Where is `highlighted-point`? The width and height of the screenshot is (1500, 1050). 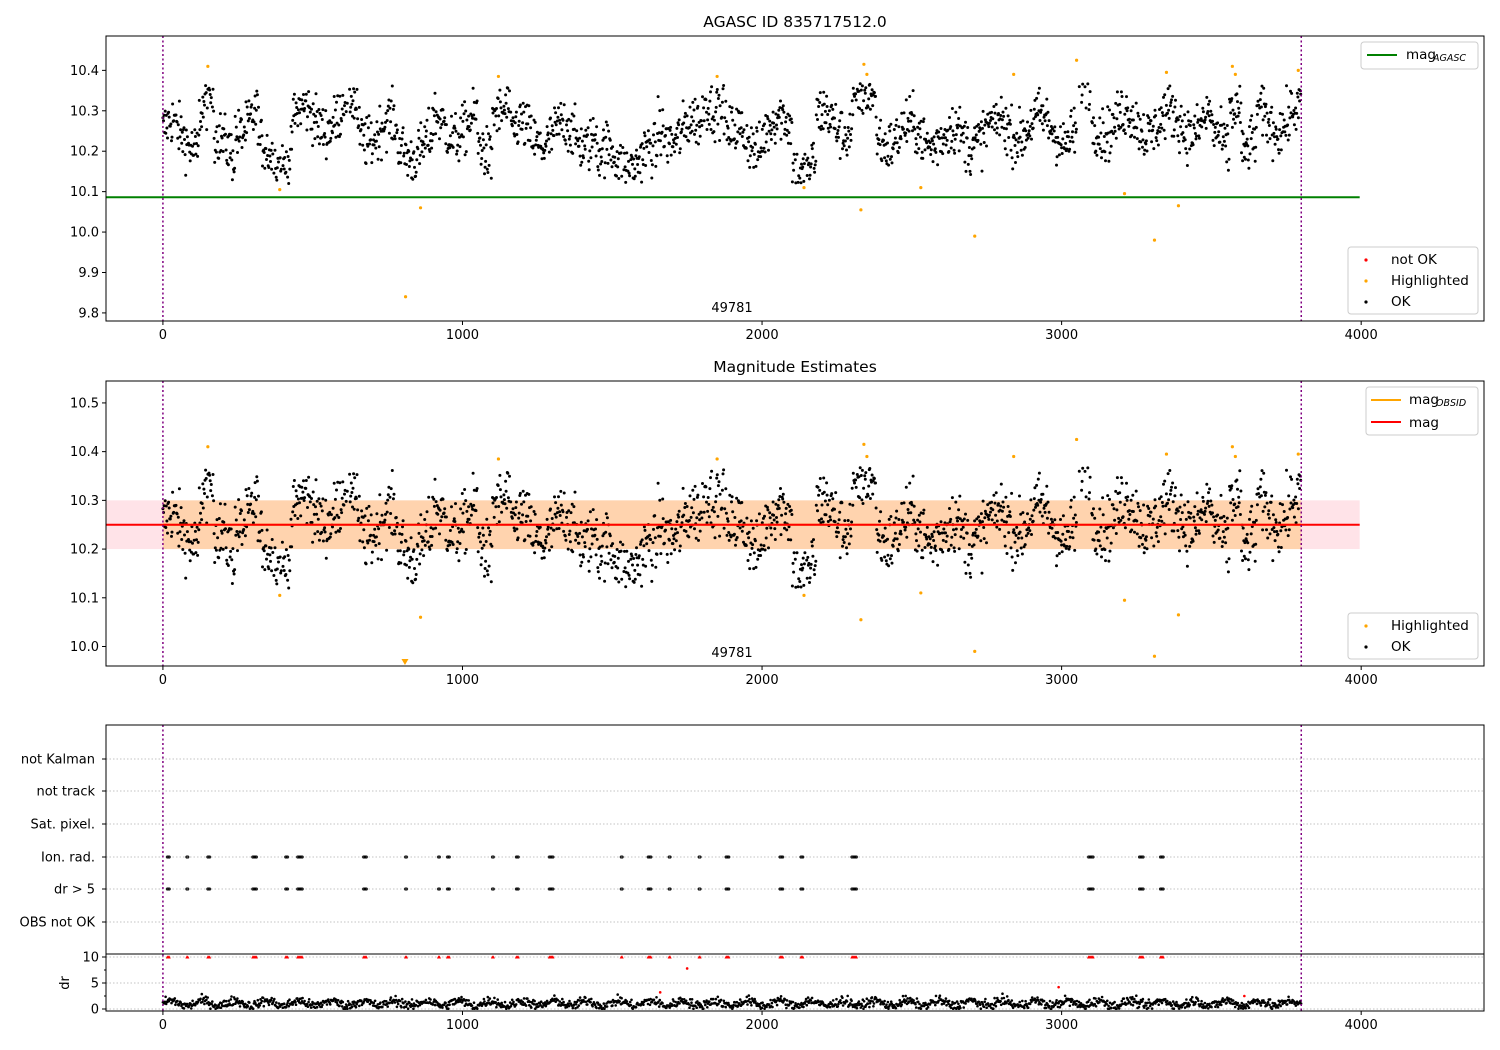
highlighted-point is located at coordinates (1076, 439).